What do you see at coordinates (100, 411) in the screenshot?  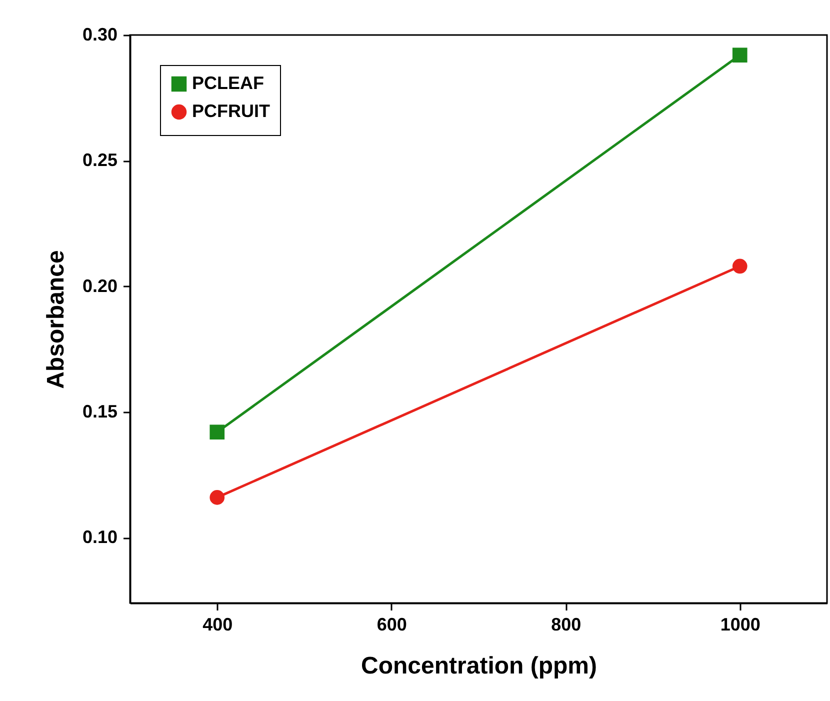 I see `y-tick-label: 0.15` at bounding box center [100, 411].